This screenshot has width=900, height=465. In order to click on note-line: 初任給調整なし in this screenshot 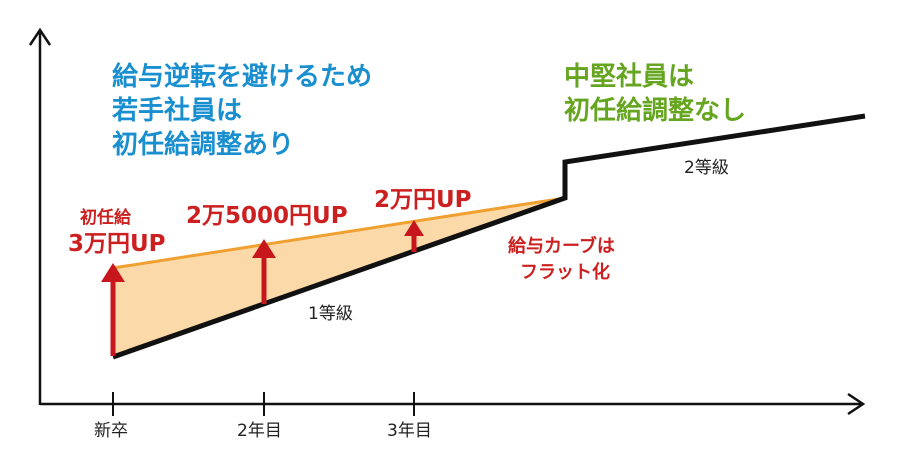, I will do `click(655, 111)`.